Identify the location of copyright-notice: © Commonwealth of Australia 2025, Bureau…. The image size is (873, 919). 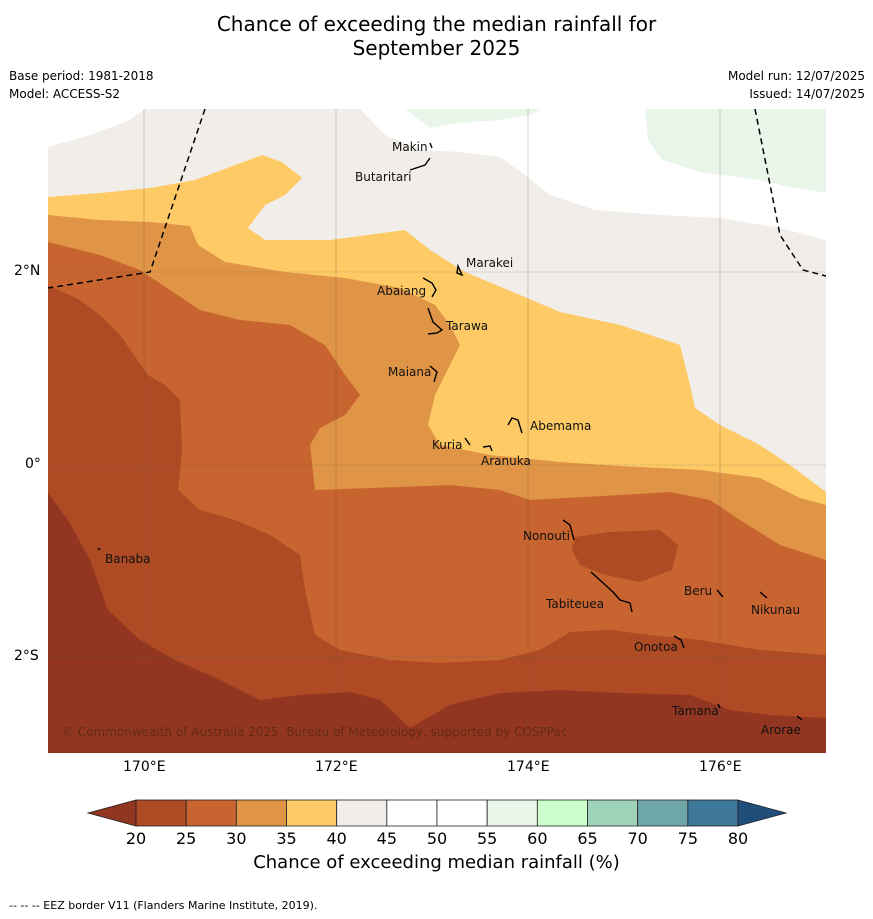
(314, 732).